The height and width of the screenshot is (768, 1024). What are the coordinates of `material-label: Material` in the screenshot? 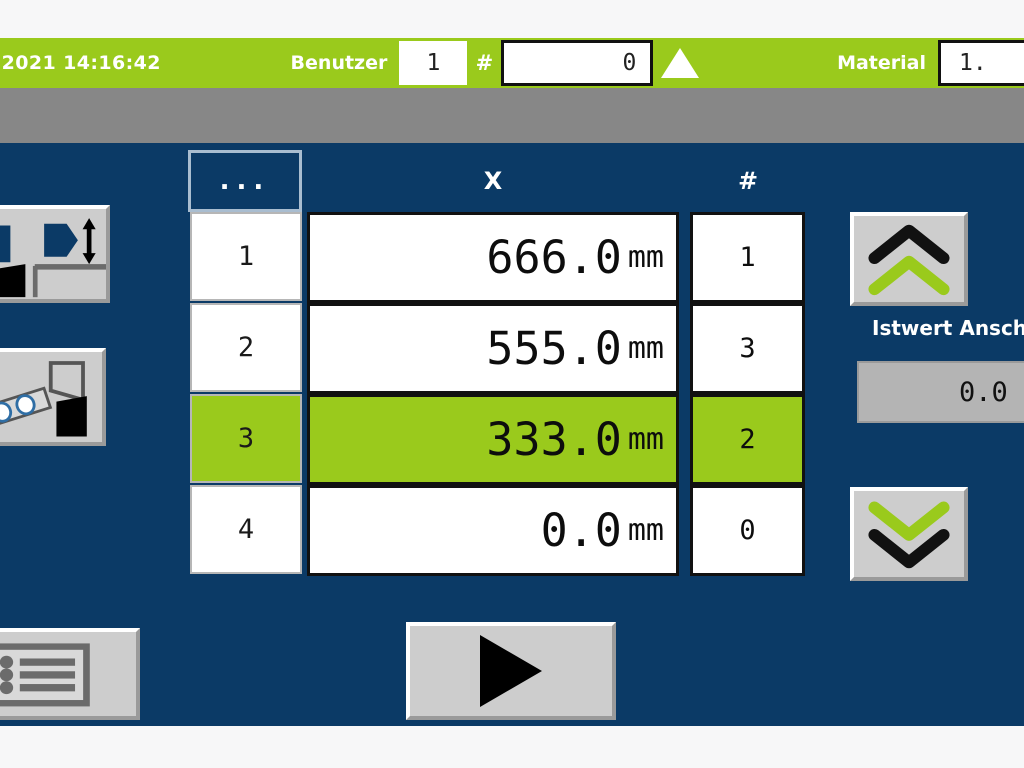 It's located at (881, 63).